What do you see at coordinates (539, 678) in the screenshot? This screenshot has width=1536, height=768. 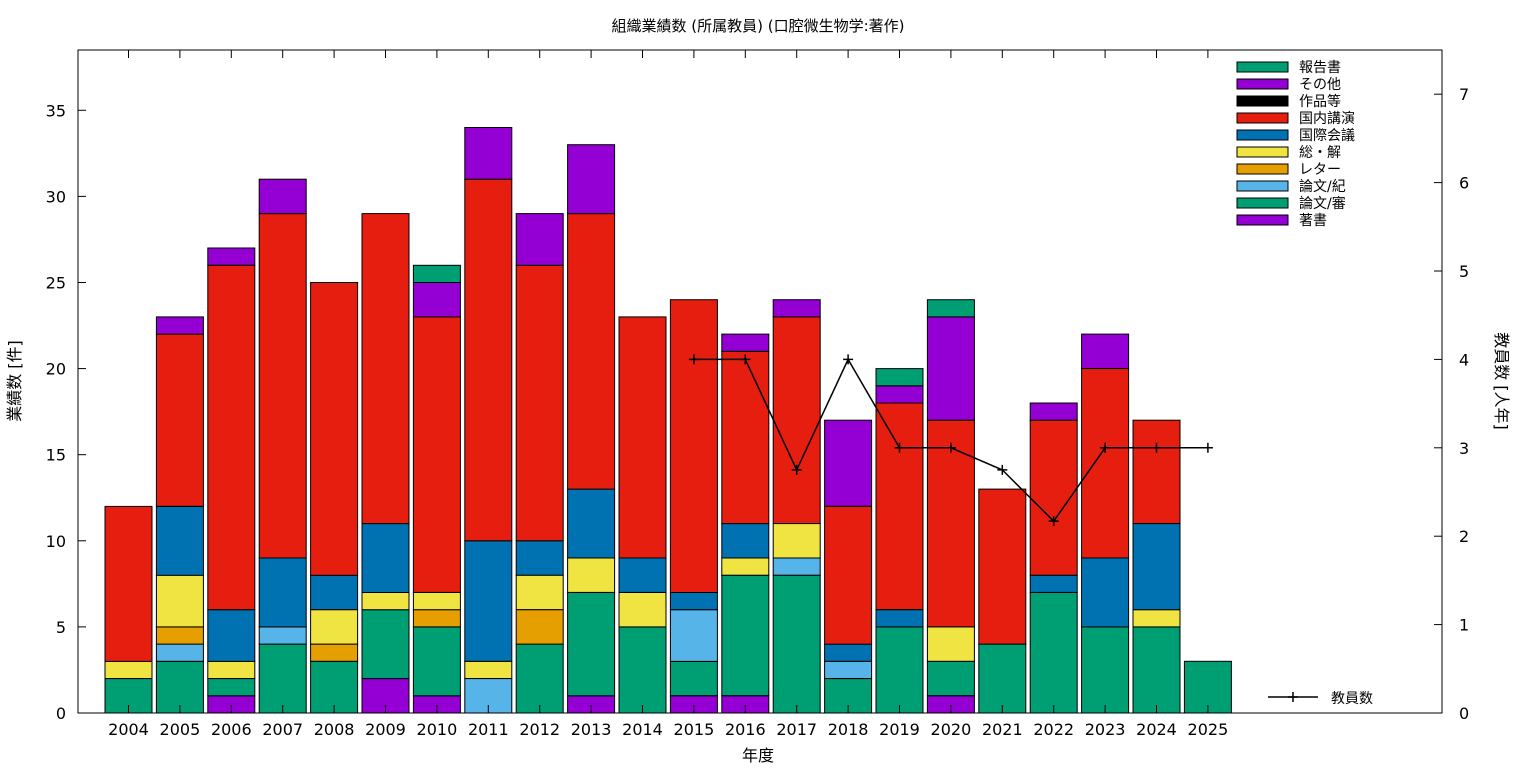 I see `bar-2012-s1` at bounding box center [539, 678].